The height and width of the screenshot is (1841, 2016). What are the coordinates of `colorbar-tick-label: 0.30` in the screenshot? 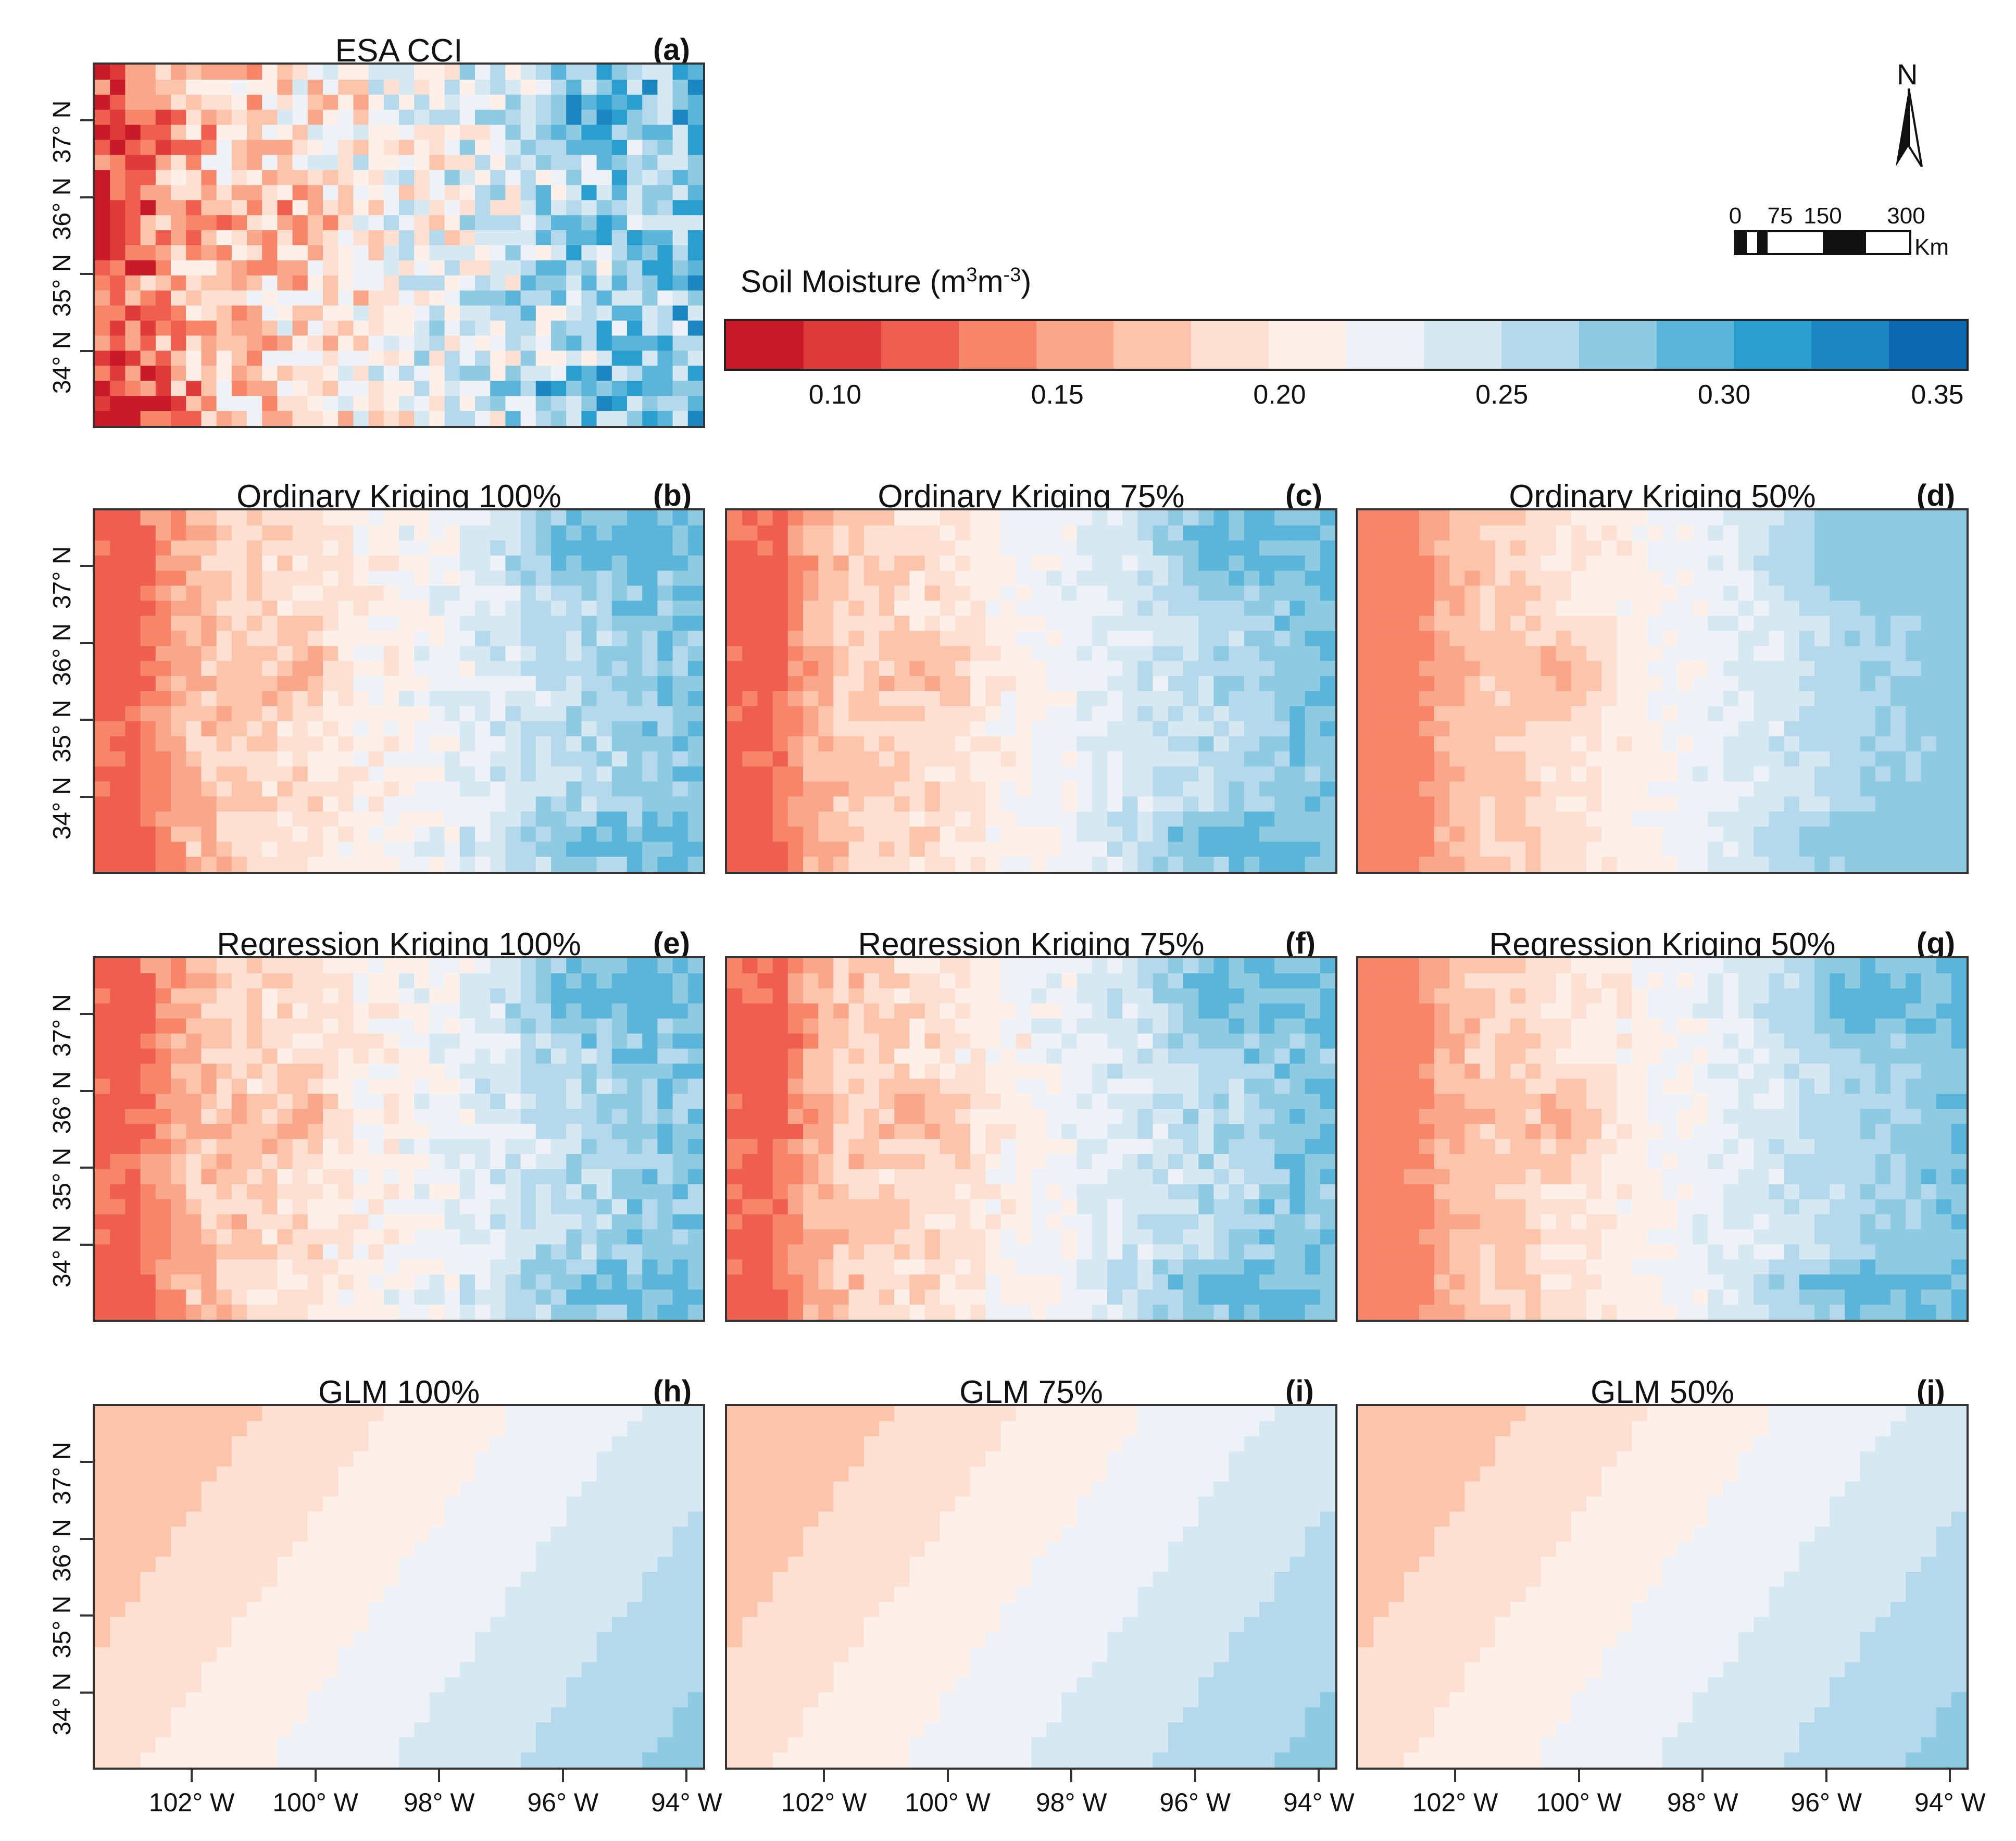 It's located at (1724, 395).